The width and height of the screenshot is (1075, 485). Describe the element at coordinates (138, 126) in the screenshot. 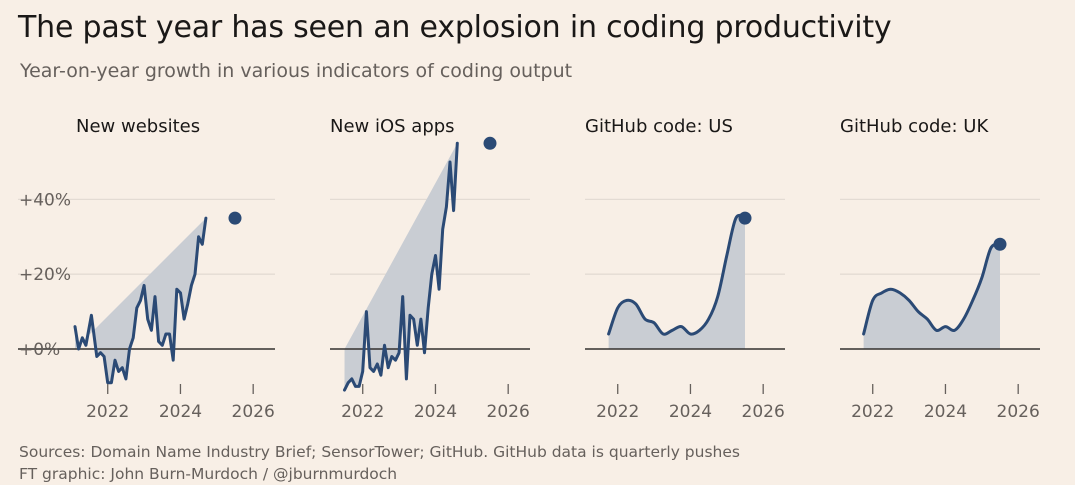

I see `panel-title-new-websites: New websites` at that location.